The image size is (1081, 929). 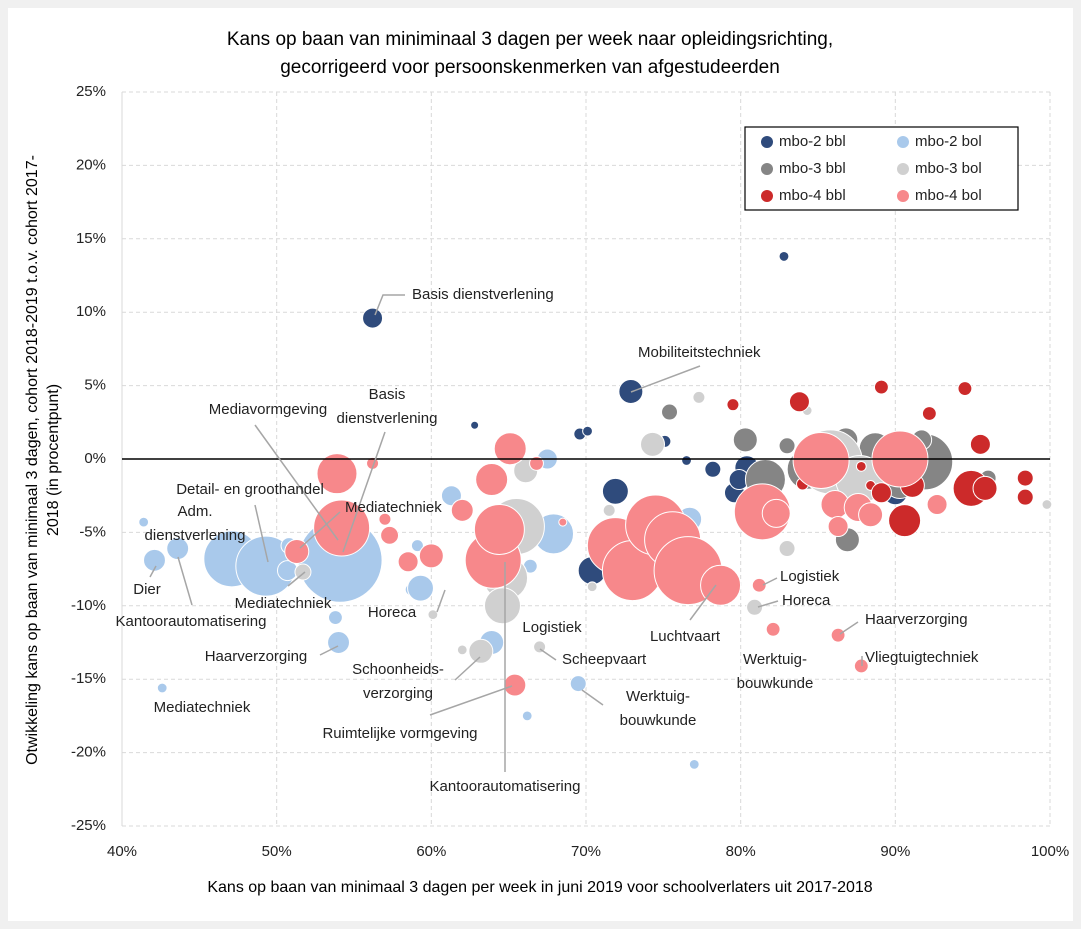 What do you see at coordinates (398, 669) in the screenshot?
I see `annotation: Schoonheids-` at bounding box center [398, 669].